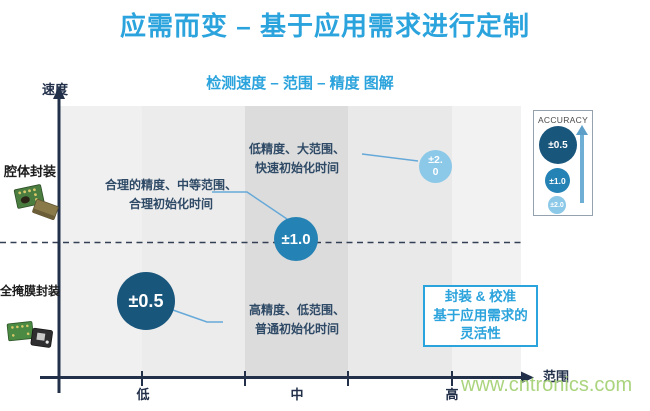 The width and height of the screenshot is (650, 411). I want to click on connector-mid-annotation, so click(250, 205).